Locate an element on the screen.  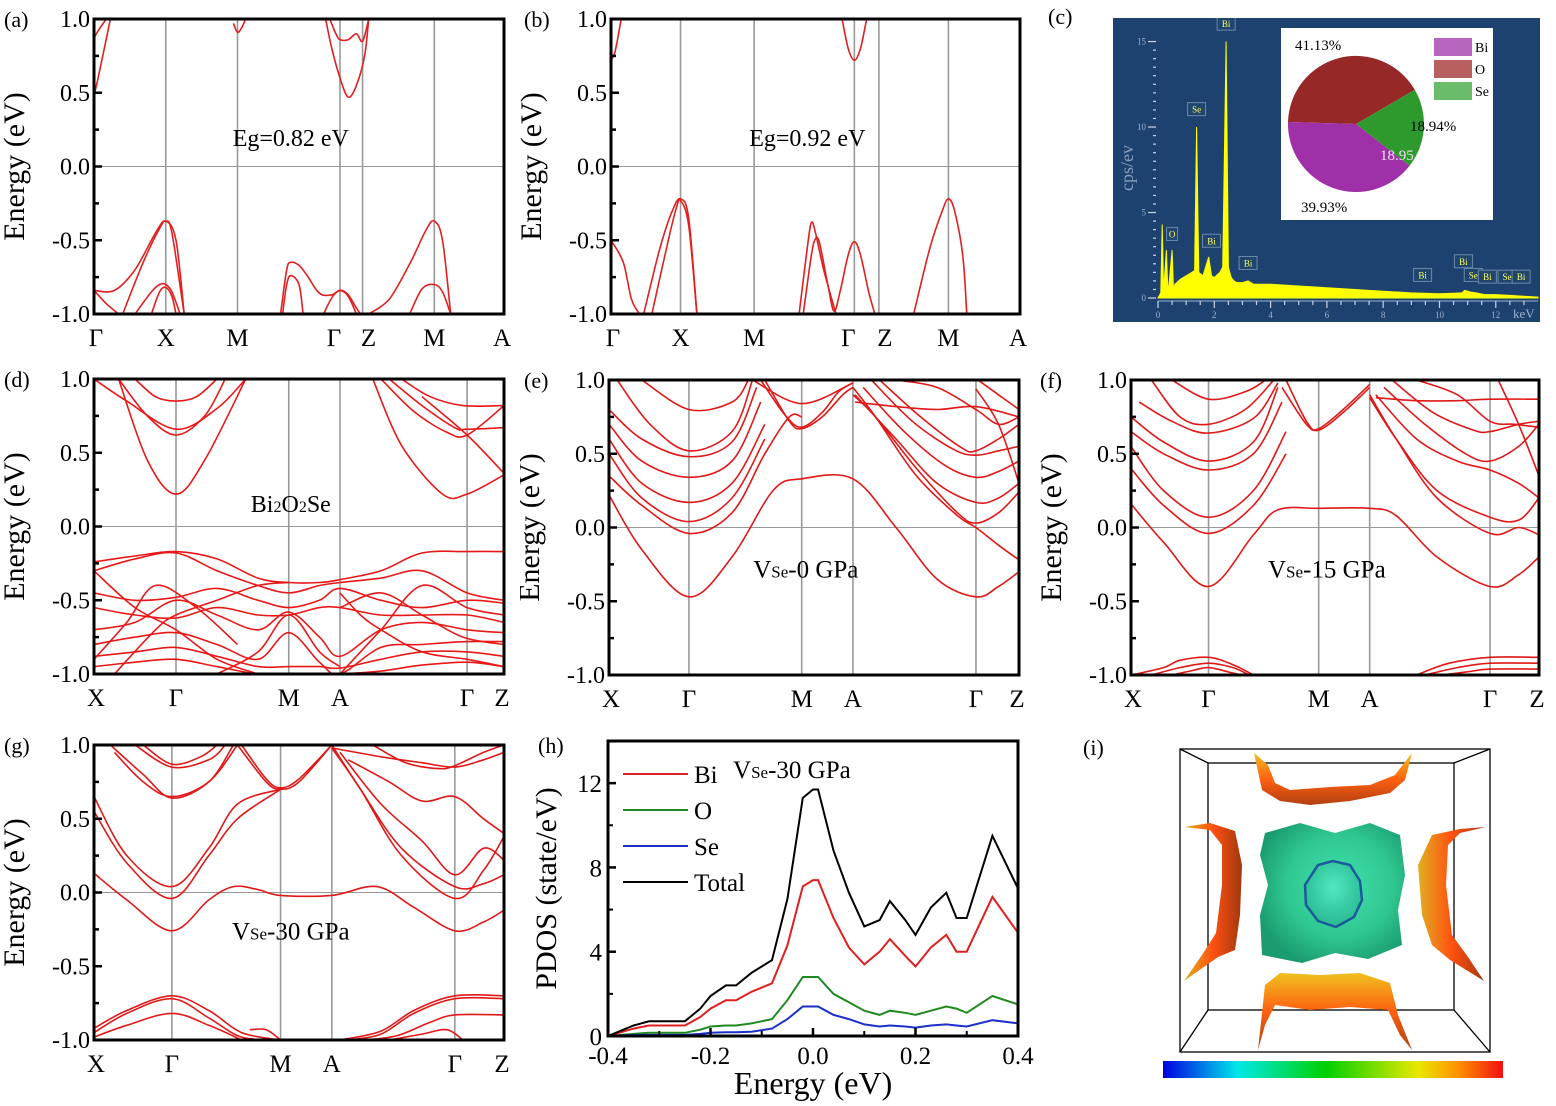
y-tick-label: 10 is located at coordinates (1142, 127).